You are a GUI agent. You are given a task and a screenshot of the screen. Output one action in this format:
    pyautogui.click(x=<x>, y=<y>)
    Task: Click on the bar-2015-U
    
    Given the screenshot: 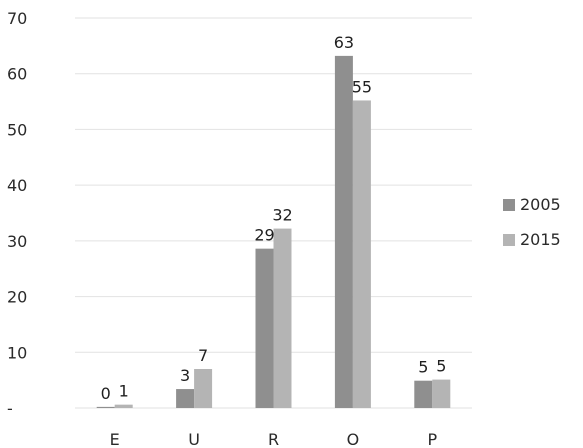 What is the action you would take?
    pyautogui.click(x=203, y=388)
    